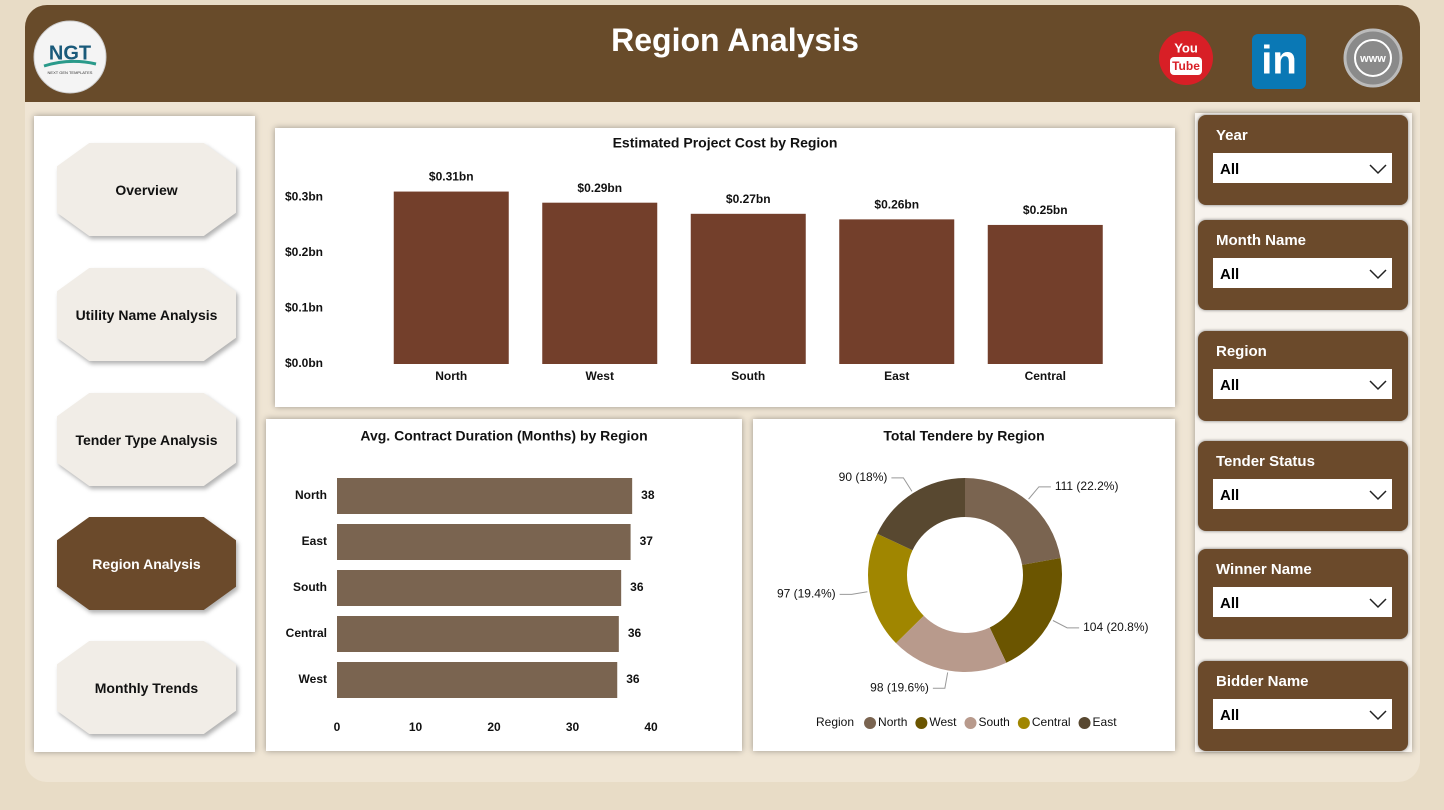 The image size is (1444, 810). What do you see at coordinates (647, 541) in the screenshot?
I see `data-label: 37` at bounding box center [647, 541].